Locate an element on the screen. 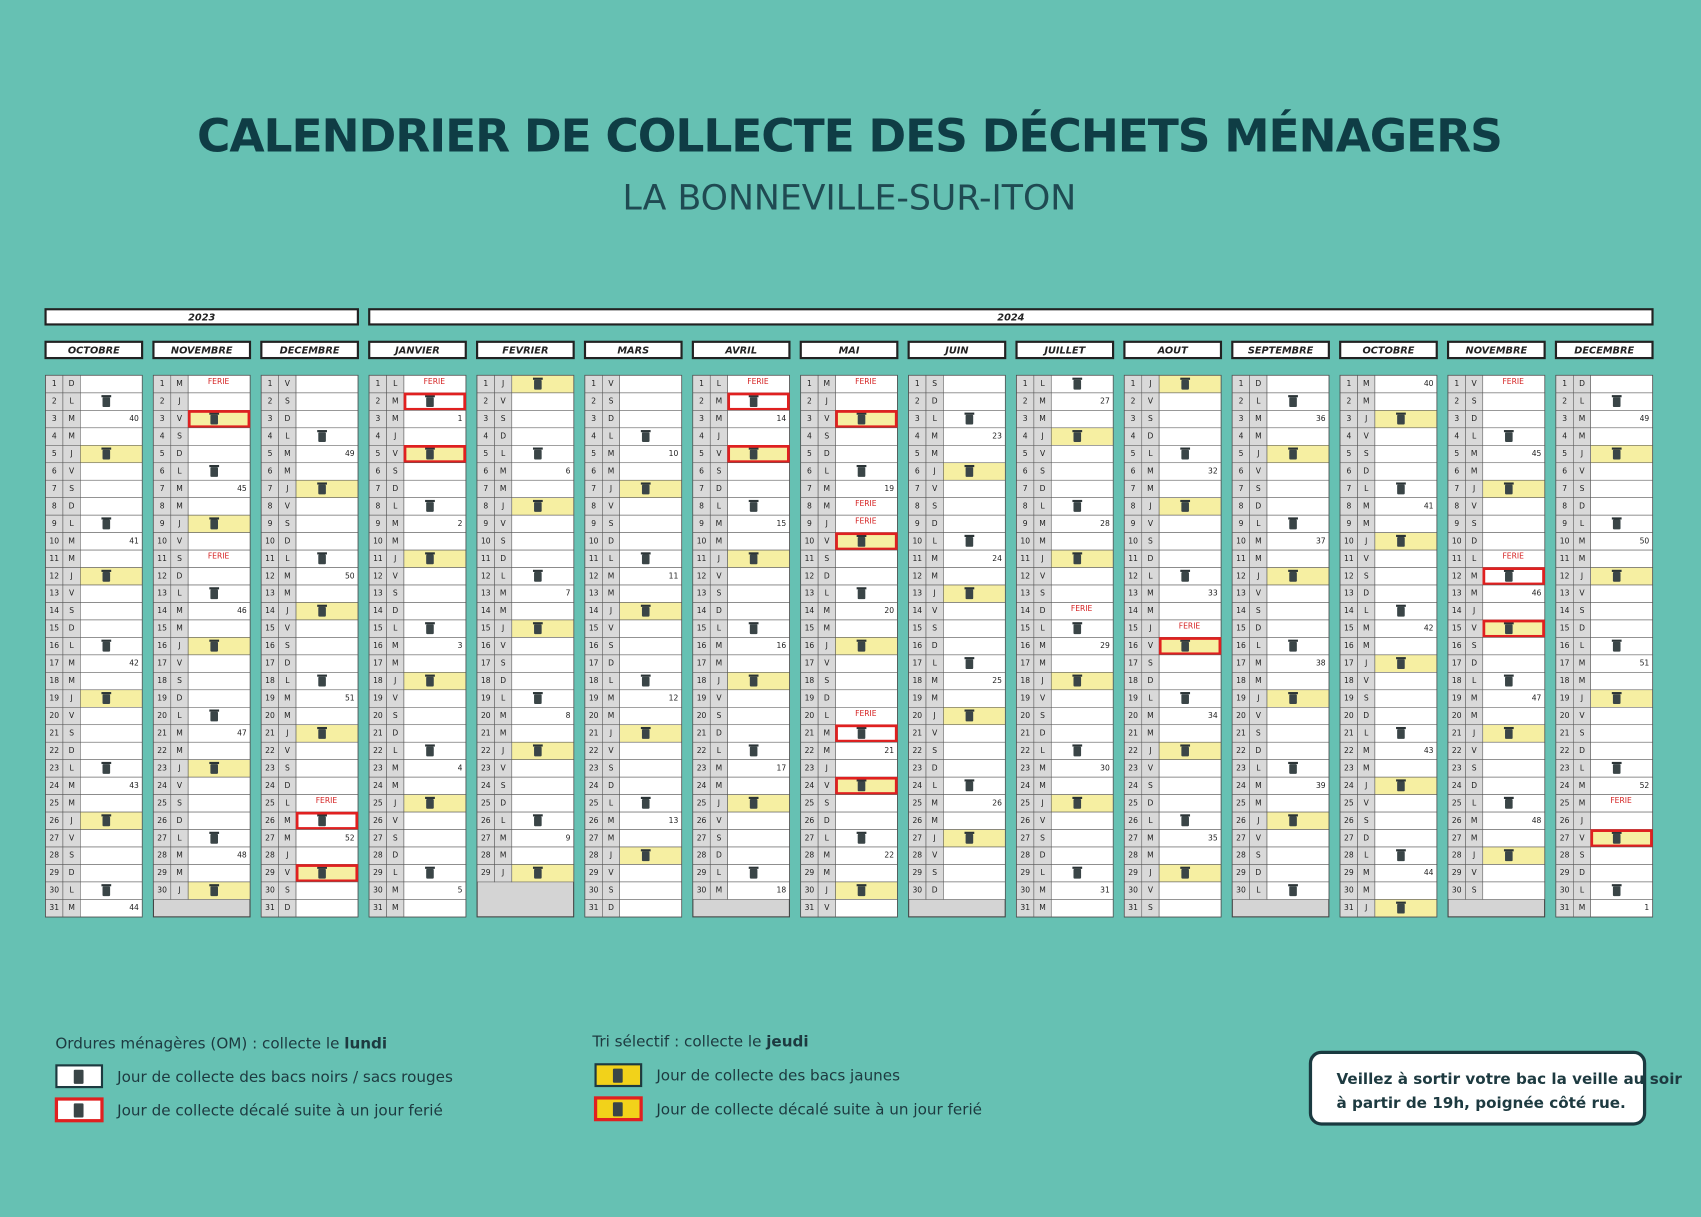 This screenshot has height=1217, width=1701. subtitle: LA BONNEVILLE-SUR-ITON is located at coordinates (850, 199).